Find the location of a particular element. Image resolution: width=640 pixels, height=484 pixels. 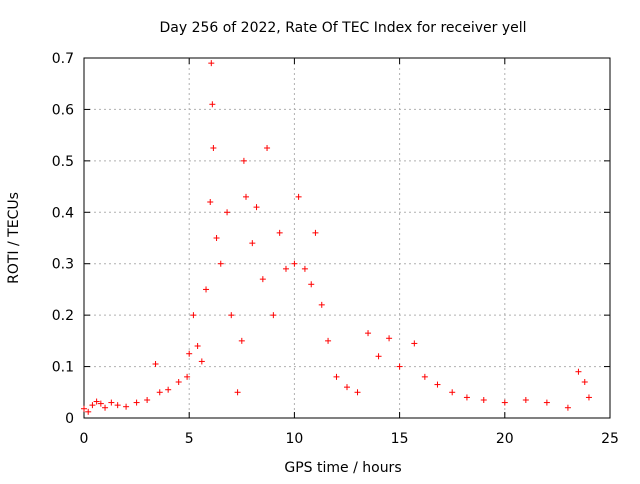

y-tick-label: 0.2 is located at coordinates (63, 316).